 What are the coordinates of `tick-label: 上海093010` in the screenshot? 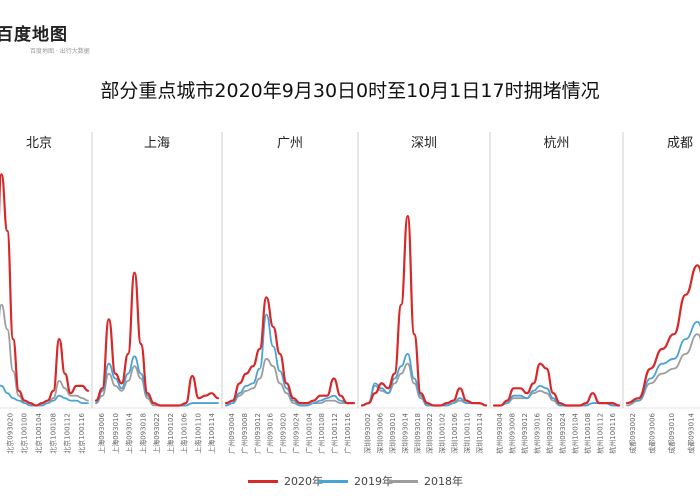 It's located at (115, 433).